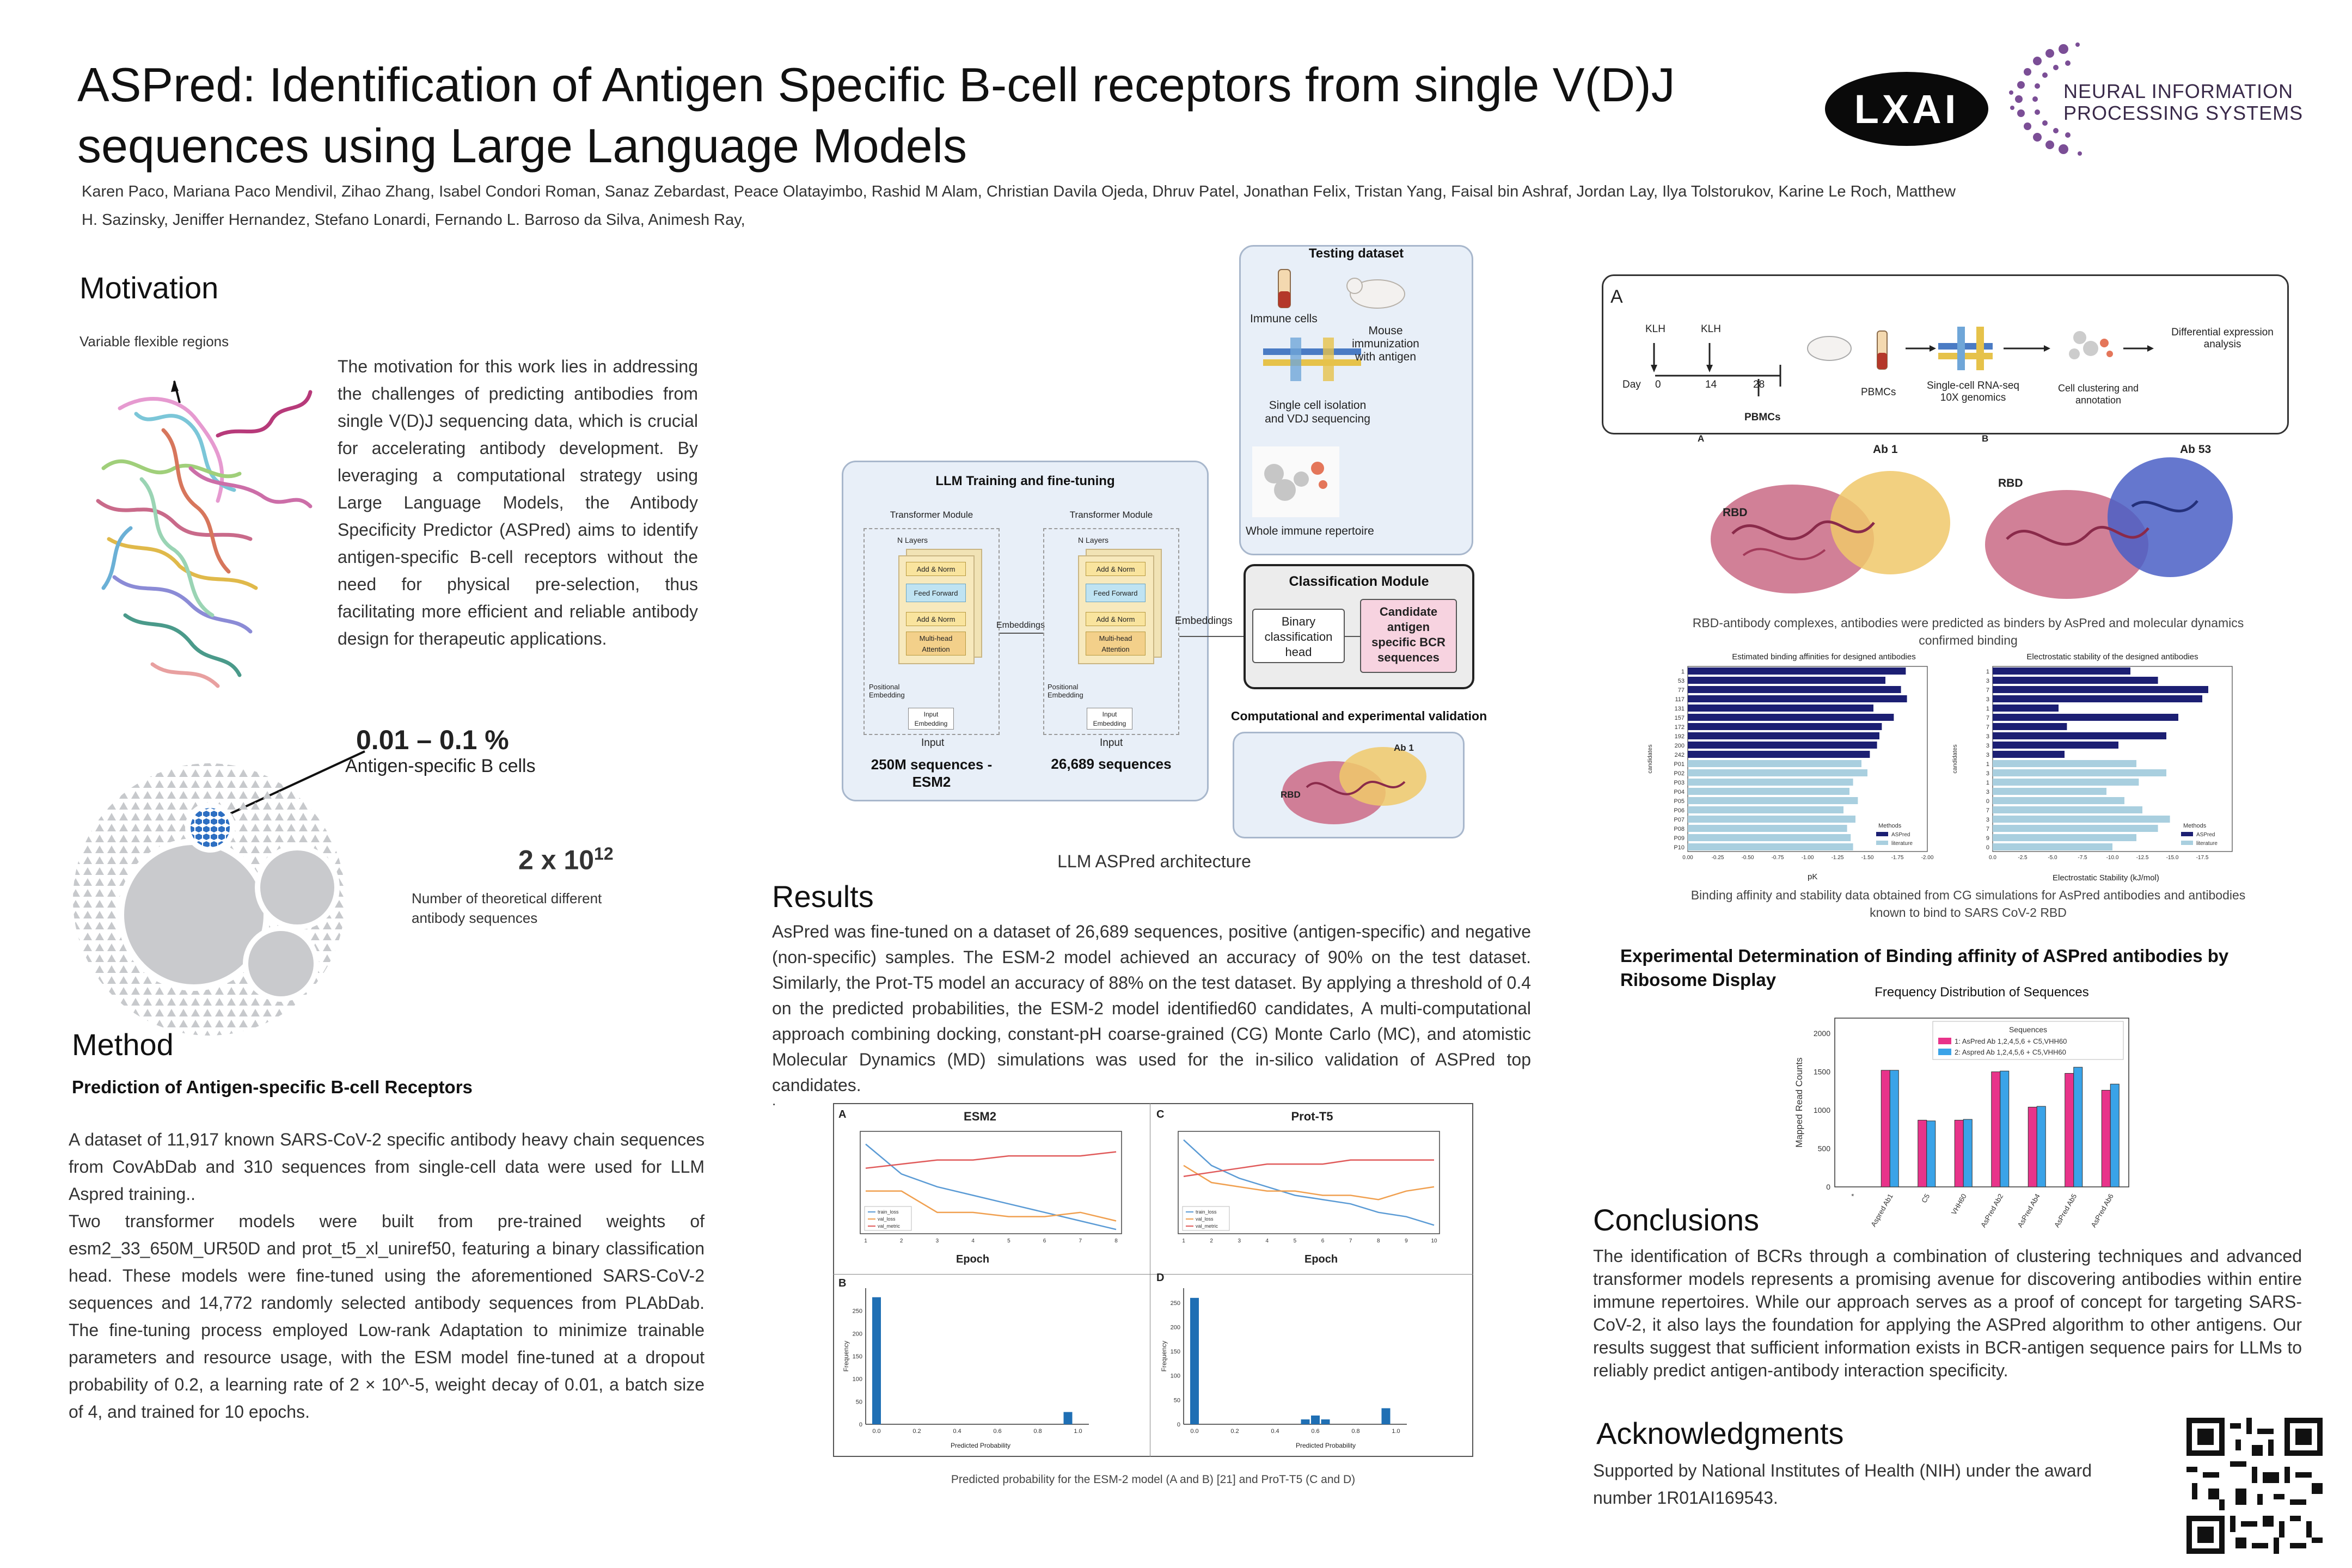 Image resolution: width=2352 pixels, height=1568 pixels. Describe the element at coordinates (2112, 759) in the screenshot. I see `stability-axes` at that location.